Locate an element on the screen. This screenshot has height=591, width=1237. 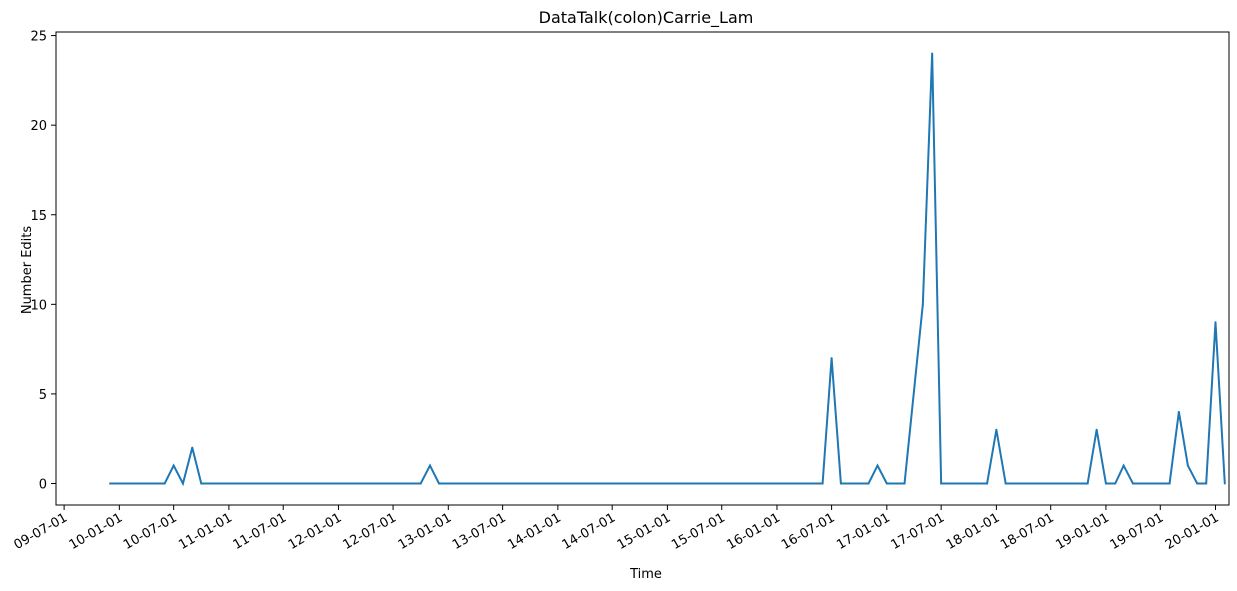
x-tick-label: 17-07-01 is located at coordinates (918, 531).